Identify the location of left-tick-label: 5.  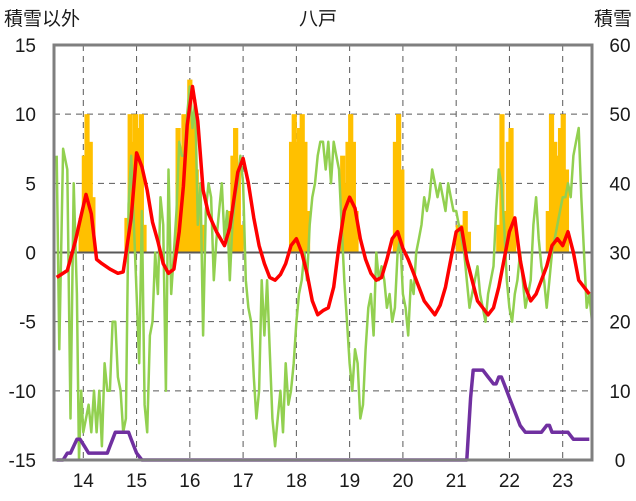
(30, 184).